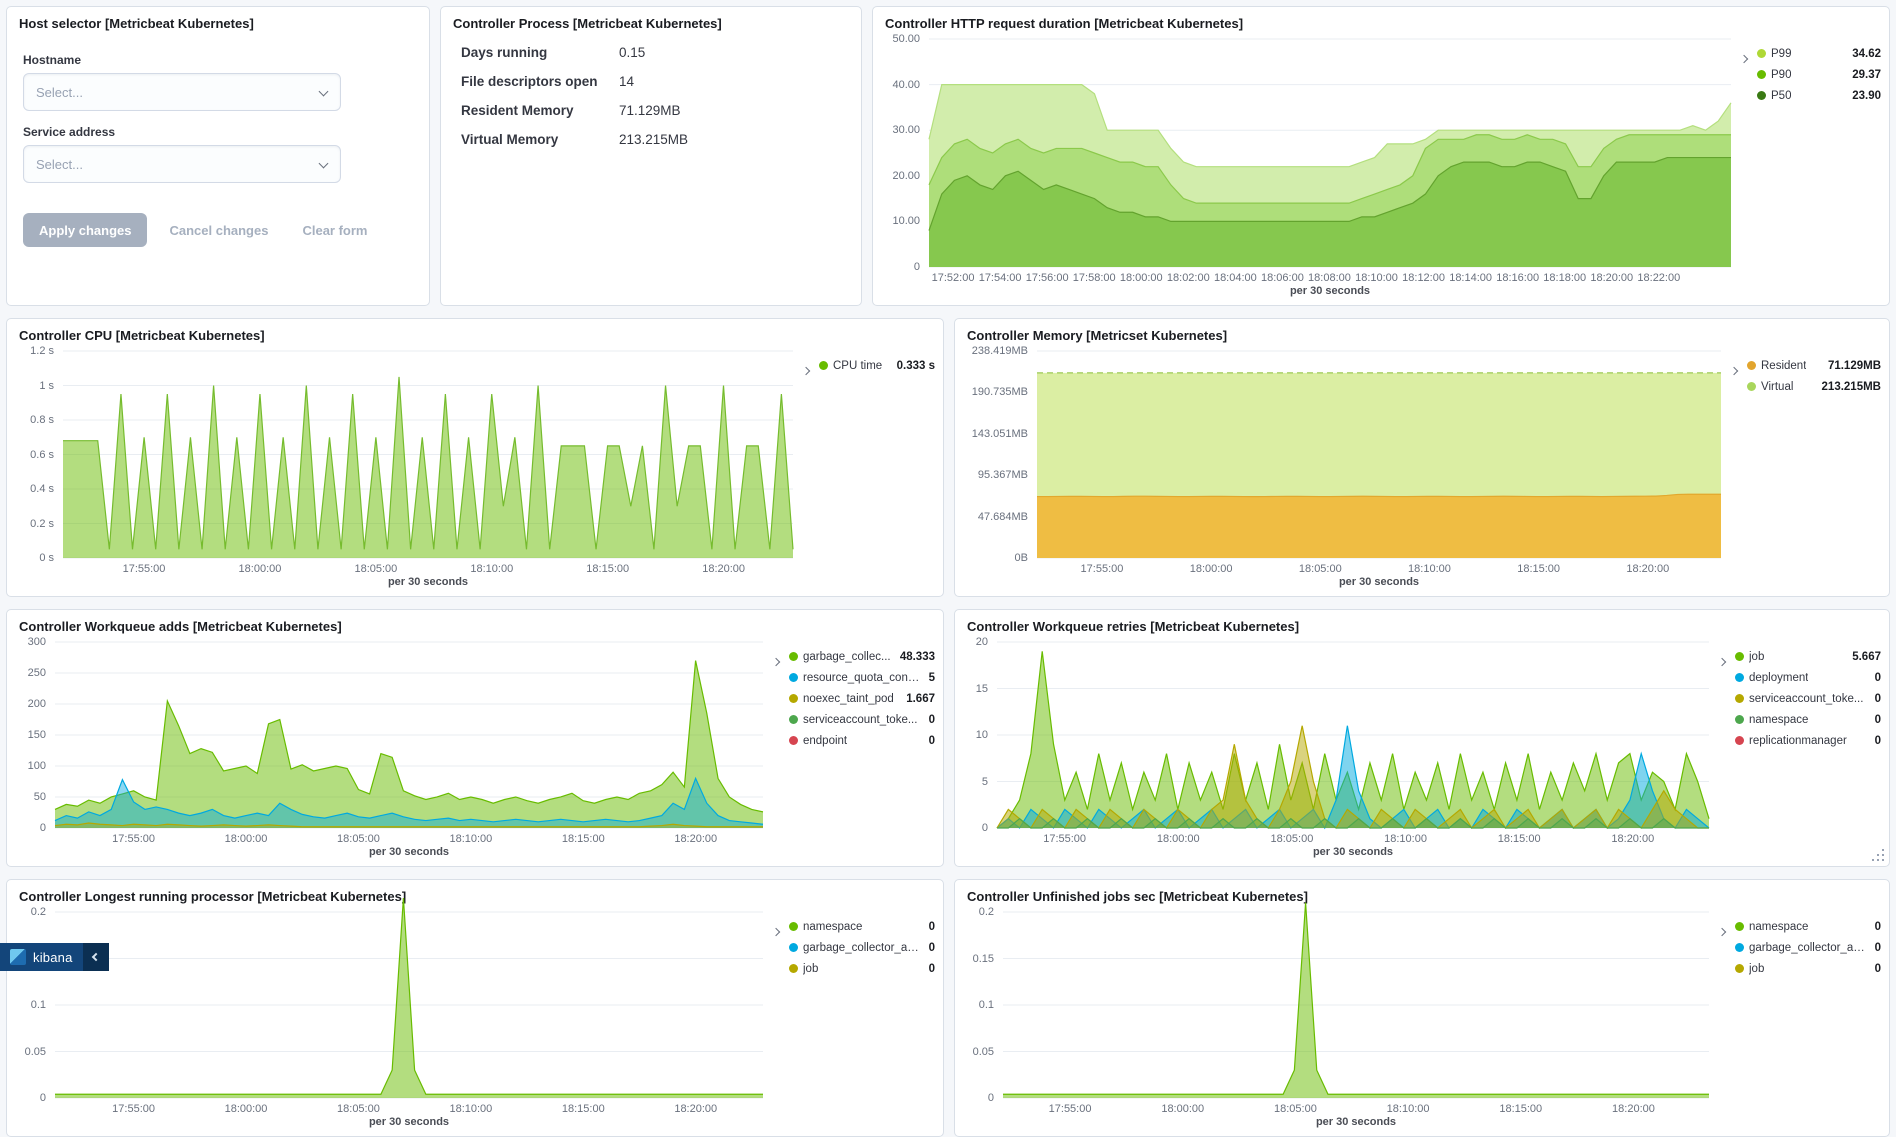 The height and width of the screenshot is (1137, 1896). Describe the element at coordinates (862, 740) in the screenshot. I see `legend-item: endpoint 0` at that location.